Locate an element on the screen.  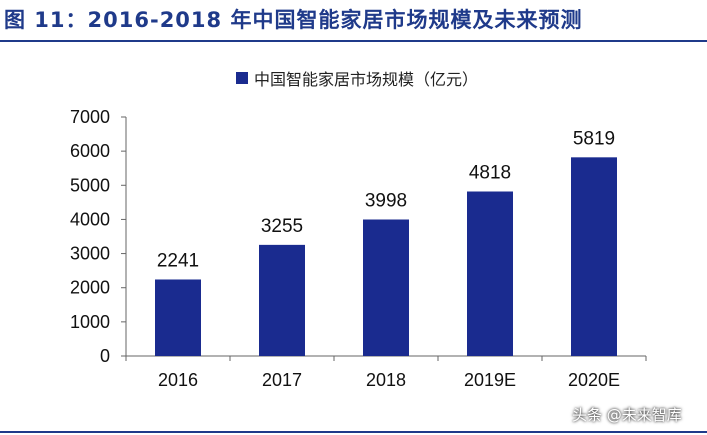
data-label: 3998 is located at coordinates (386, 200).